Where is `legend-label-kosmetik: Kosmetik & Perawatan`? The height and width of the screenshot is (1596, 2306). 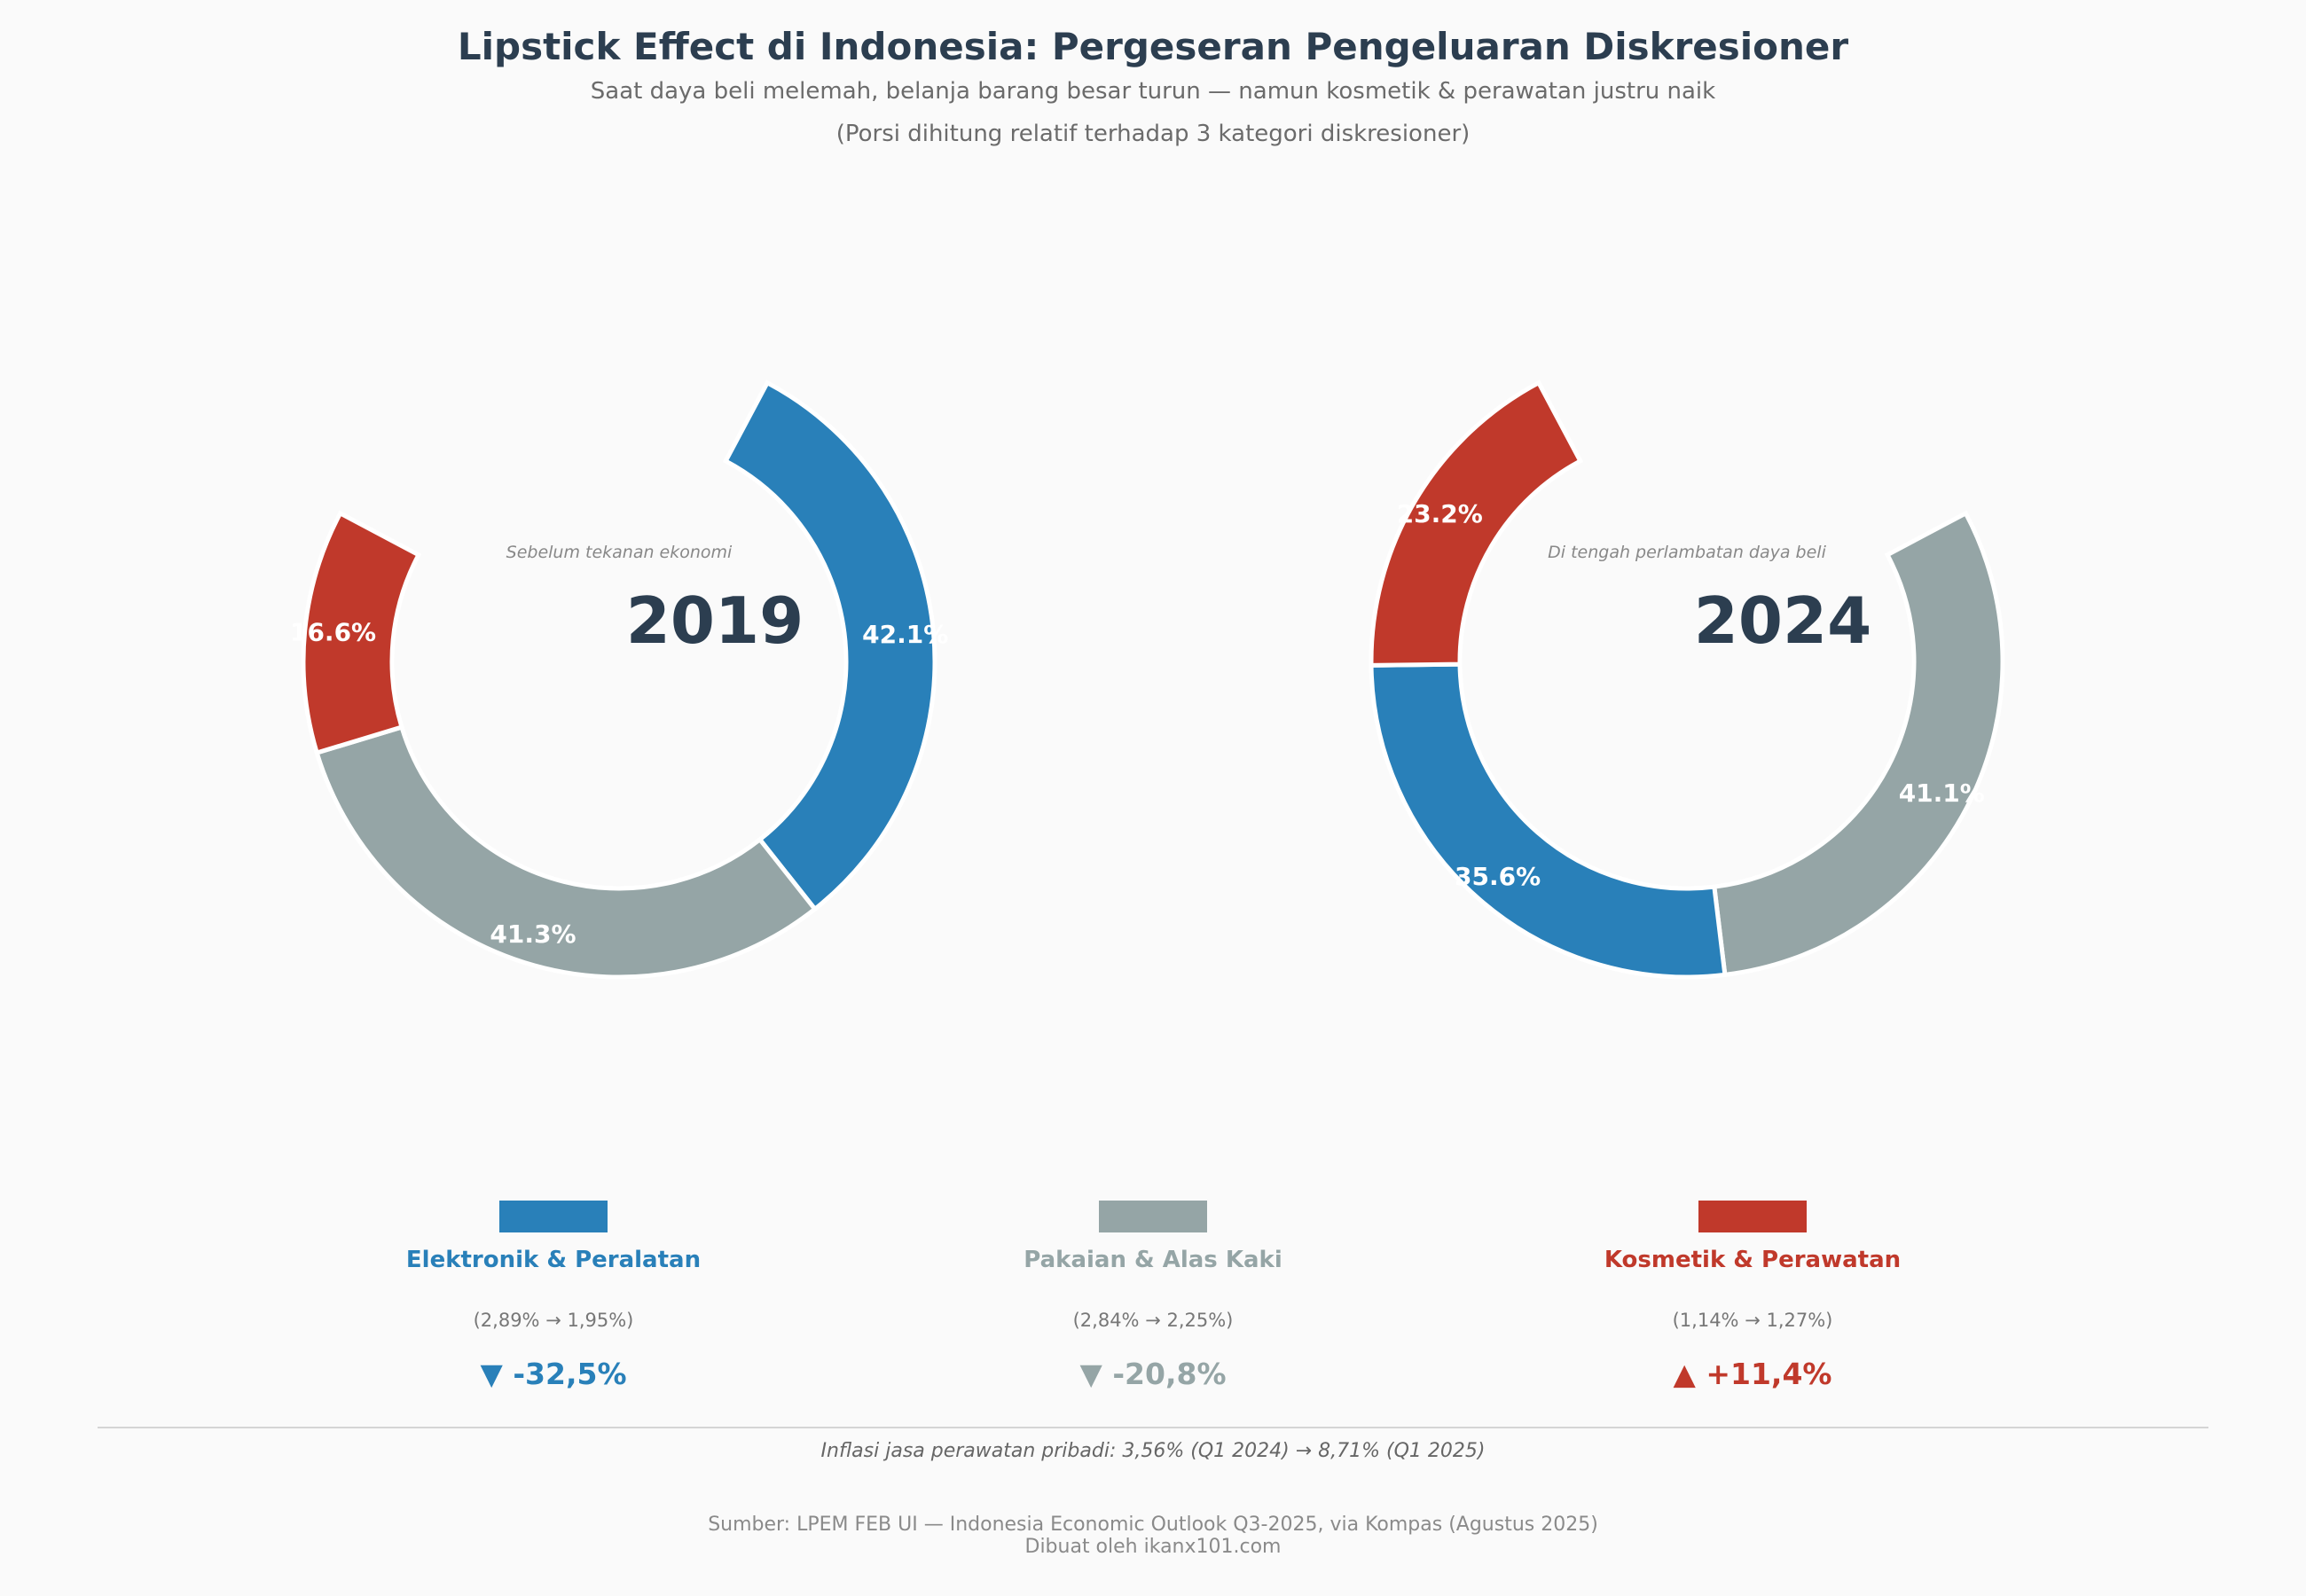 legend-label-kosmetik: Kosmetik & Perawatan is located at coordinates (1753, 1260).